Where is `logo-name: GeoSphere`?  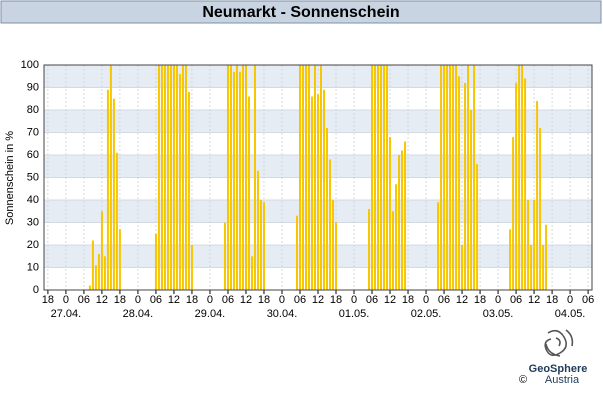 logo-name: GeoSphere is located at coordinates (558, 369).